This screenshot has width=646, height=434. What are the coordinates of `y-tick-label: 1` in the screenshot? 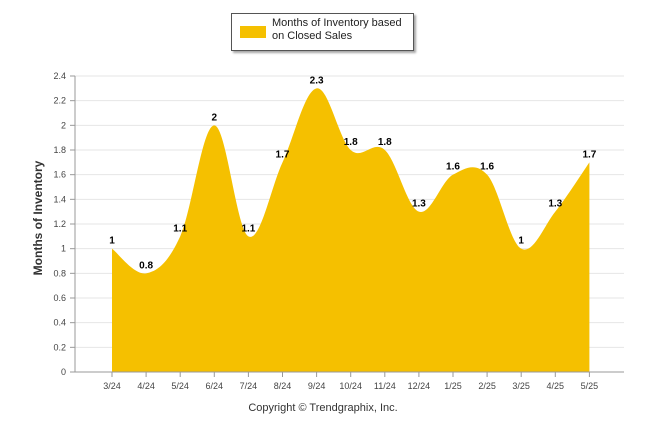 It's located at (63, 249).